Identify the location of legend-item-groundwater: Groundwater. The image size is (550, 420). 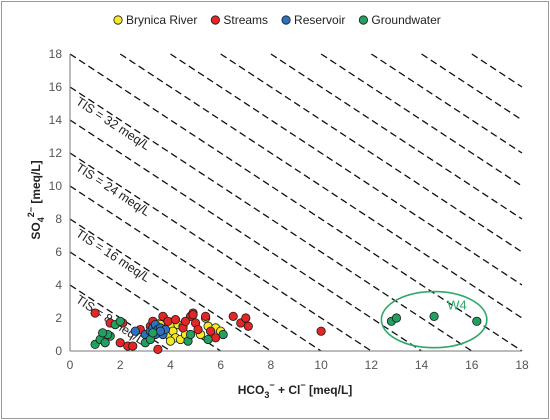
(399, 20).